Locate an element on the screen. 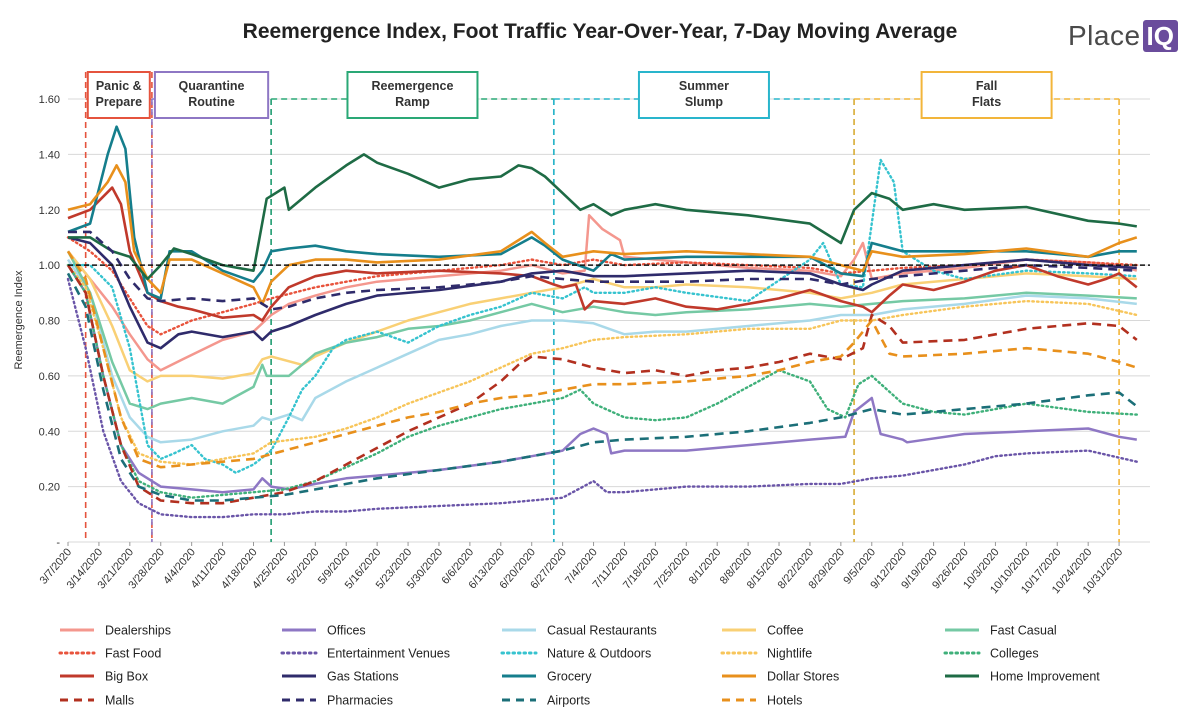 The image size is (1200, 720). phase-label: Panic & is located at coordinates (119, 86).